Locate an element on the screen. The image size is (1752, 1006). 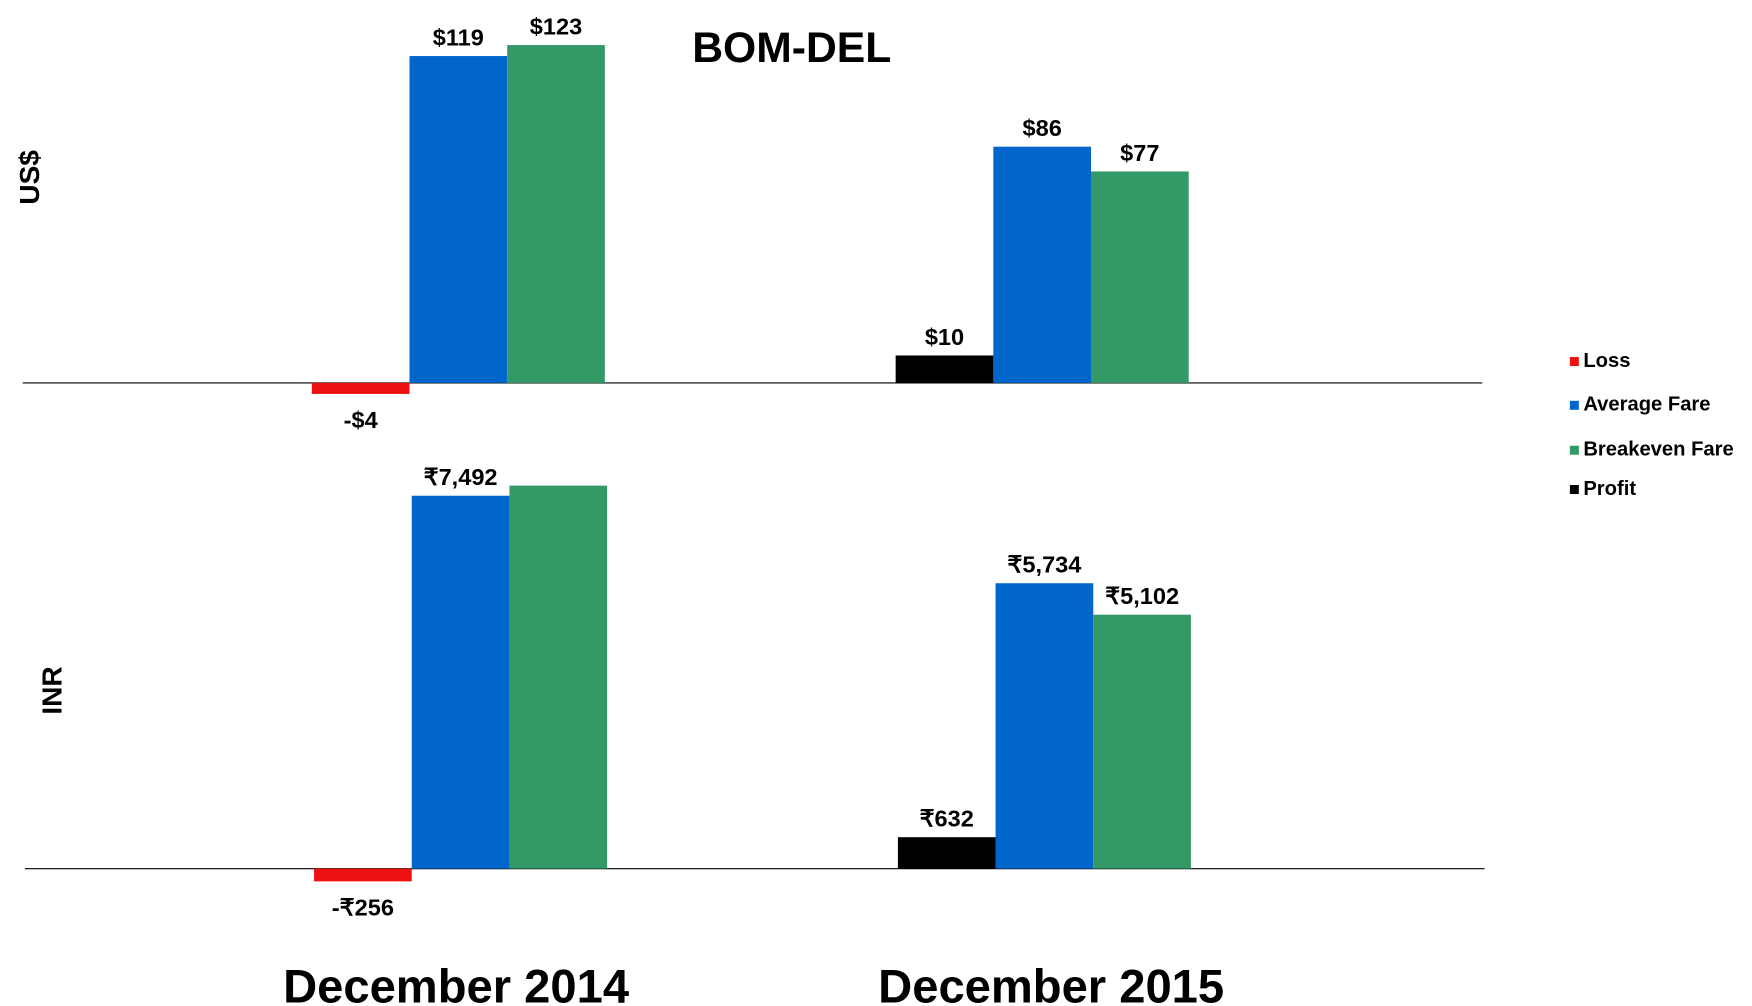
legend-label: Profit is located at coordinates (1609, 489).